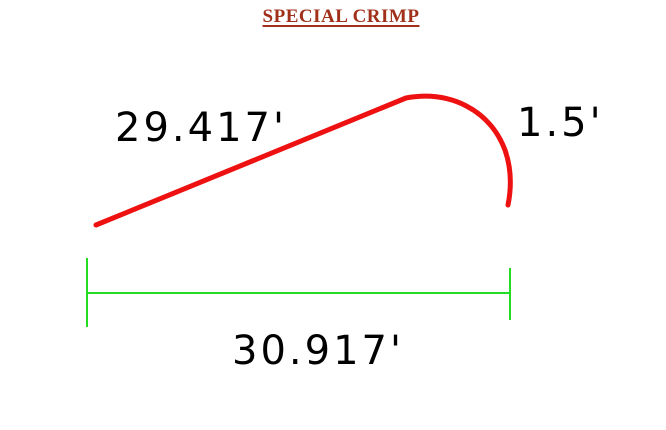 Image resolution: width=666 pixels, height=430 pixels. Describe the element at coordinates (560, 123) in the screenshot. I see `curl-radius-label: 1.5'` at that location.